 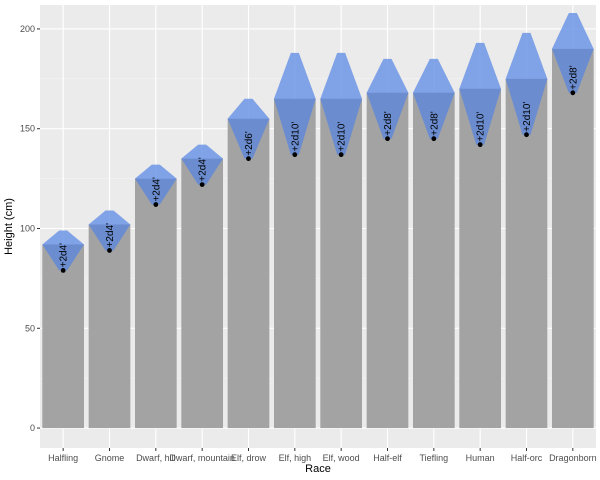 I want to click on y-tick-label: 50, so click(x=30, y=328).